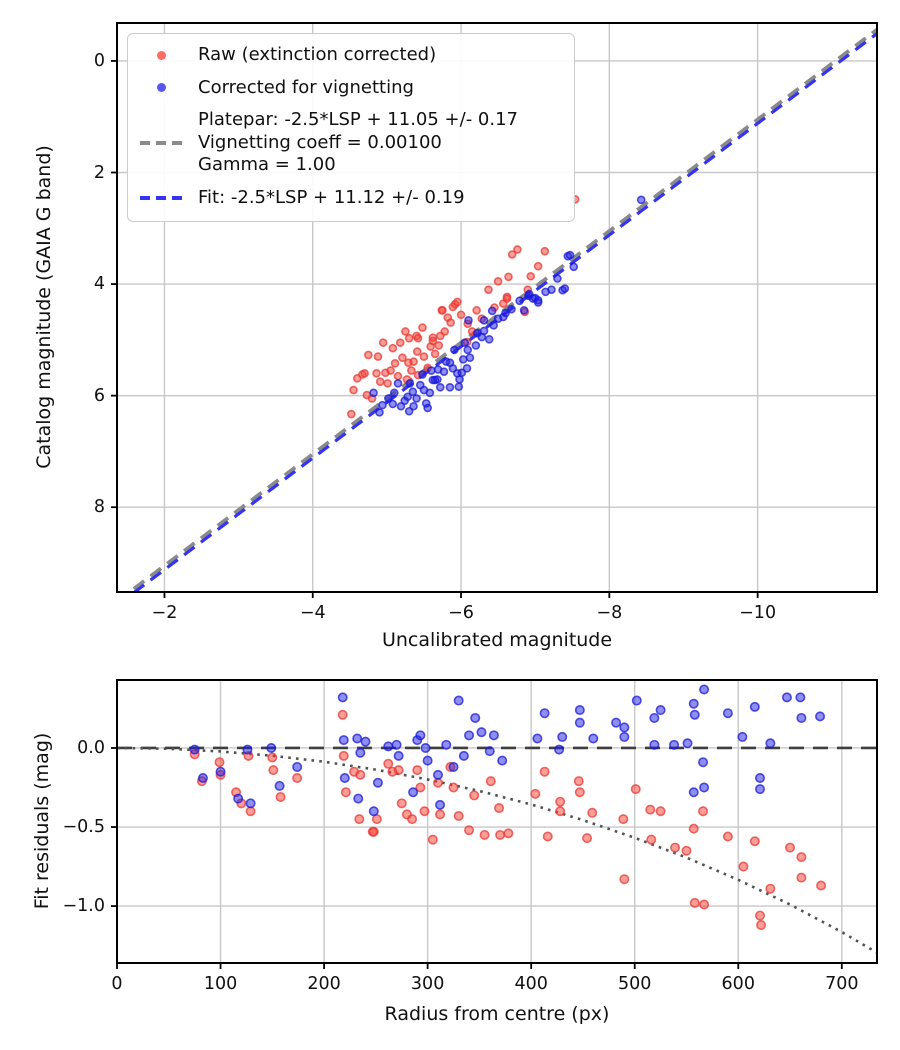  What do you see at coordinates (635, 984) in the screenshot?
I see `x-tick-label: 500` at bounding box center [635, 984].